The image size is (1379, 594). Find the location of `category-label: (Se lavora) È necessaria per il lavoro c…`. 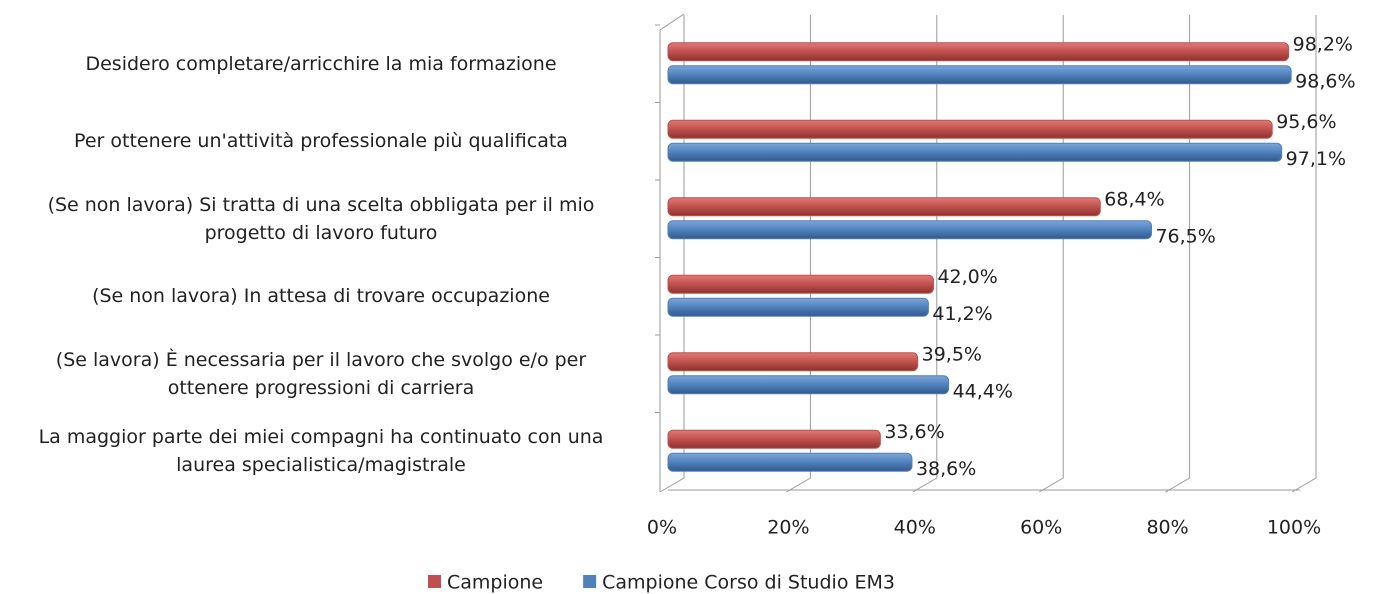

category-label: (Se lavora) È necessaria per il lavoro c… is located at coordinates (321, 373).